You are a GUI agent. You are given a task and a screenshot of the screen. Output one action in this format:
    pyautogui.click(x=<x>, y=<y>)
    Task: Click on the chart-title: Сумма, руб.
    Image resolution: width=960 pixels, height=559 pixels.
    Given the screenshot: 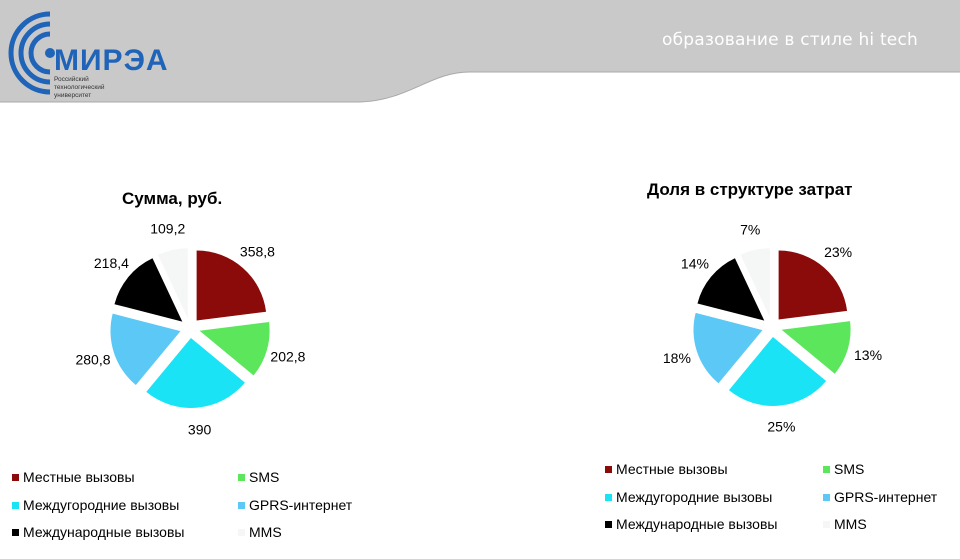 What is the action you would take?
    pyautogui.click(x=172, y=198)
    